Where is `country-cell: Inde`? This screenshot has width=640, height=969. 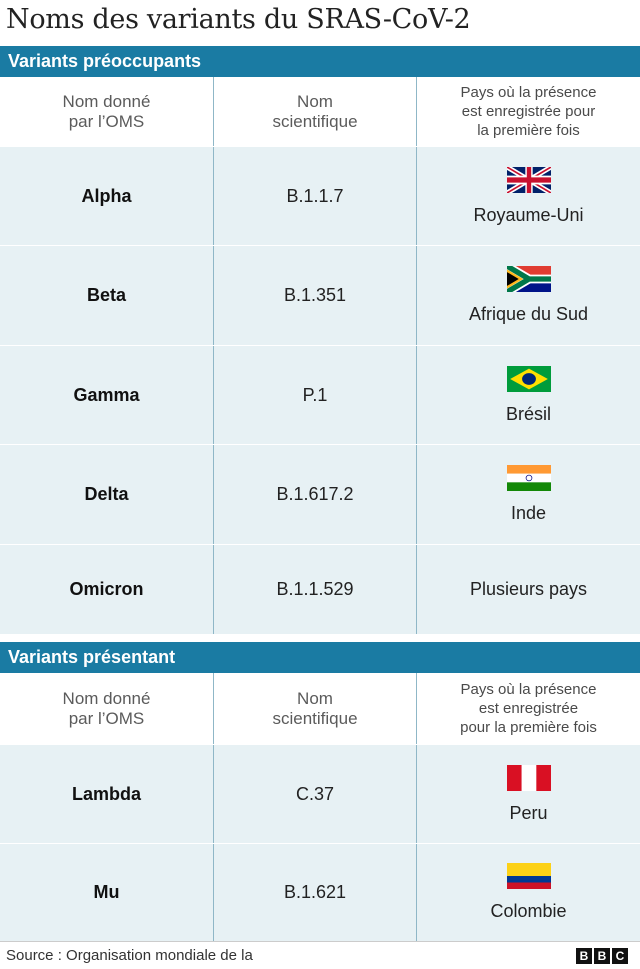 country-cell: Inde is located at coordinates (528, 494).